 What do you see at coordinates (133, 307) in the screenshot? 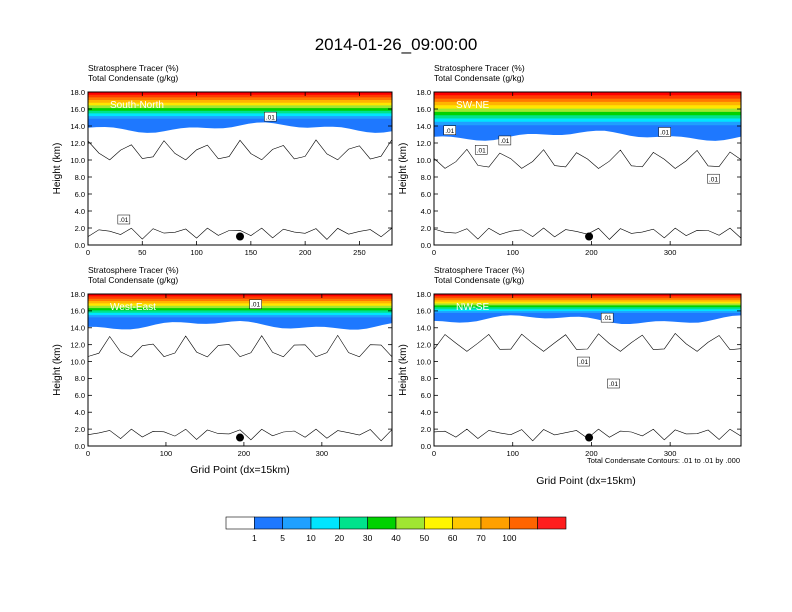
I see `cross-section-label: West-East` at bounding box center [133, 307].